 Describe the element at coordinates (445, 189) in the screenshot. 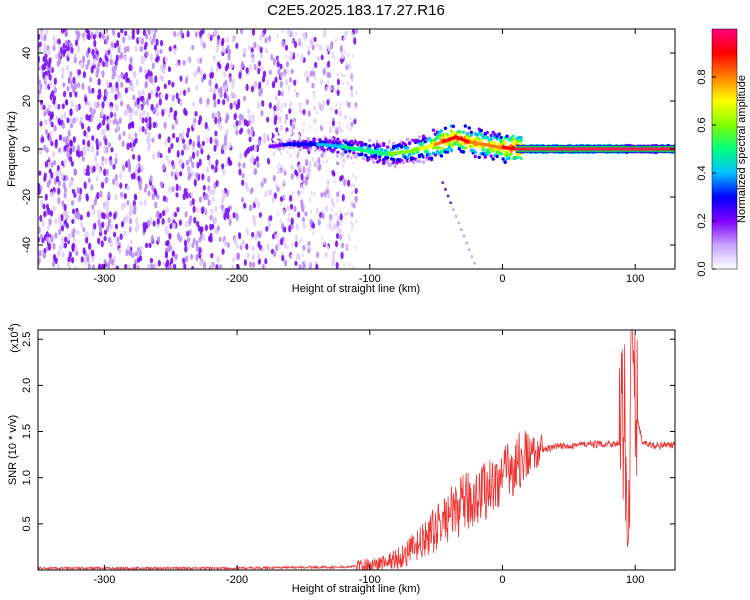

I see `streak-point` at that location.